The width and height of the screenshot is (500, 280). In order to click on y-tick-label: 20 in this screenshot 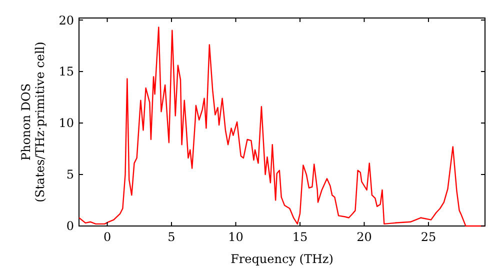, I will do `click(66, 20)`.